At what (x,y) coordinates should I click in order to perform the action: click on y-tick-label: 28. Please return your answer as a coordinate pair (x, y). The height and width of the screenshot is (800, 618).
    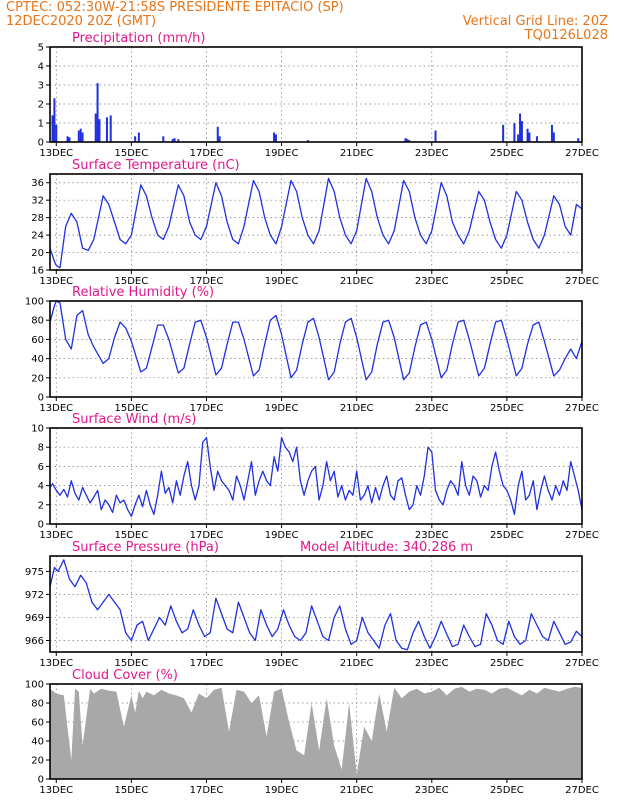
    Looking at the image, I should click on (37, 218).